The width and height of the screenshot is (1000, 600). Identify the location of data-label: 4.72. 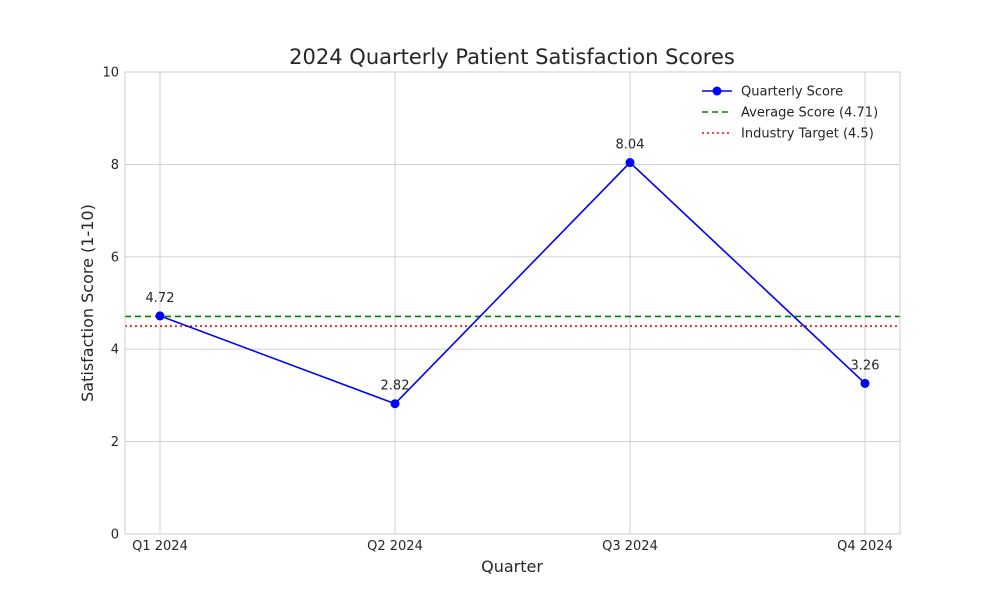
(160, 298).